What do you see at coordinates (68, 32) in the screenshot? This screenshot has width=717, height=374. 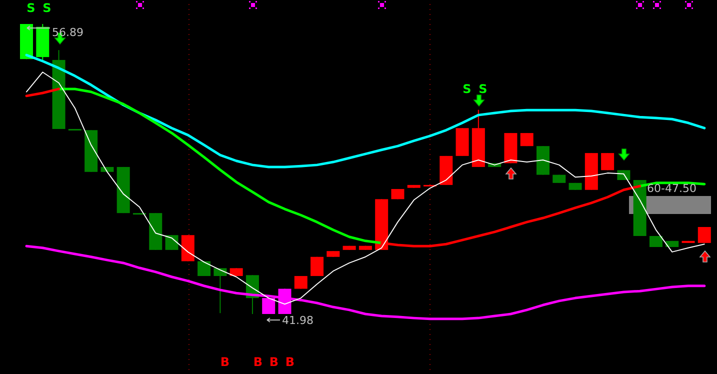 I see `annotation: 56.89` at bounding box center [68, 32].